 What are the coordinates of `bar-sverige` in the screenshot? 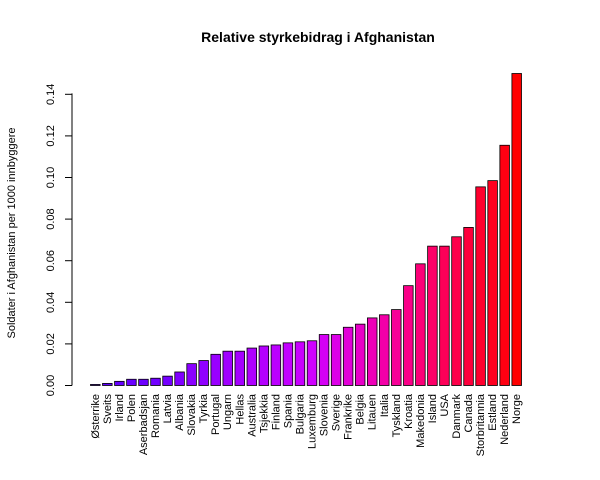 It's located at (336, 360).